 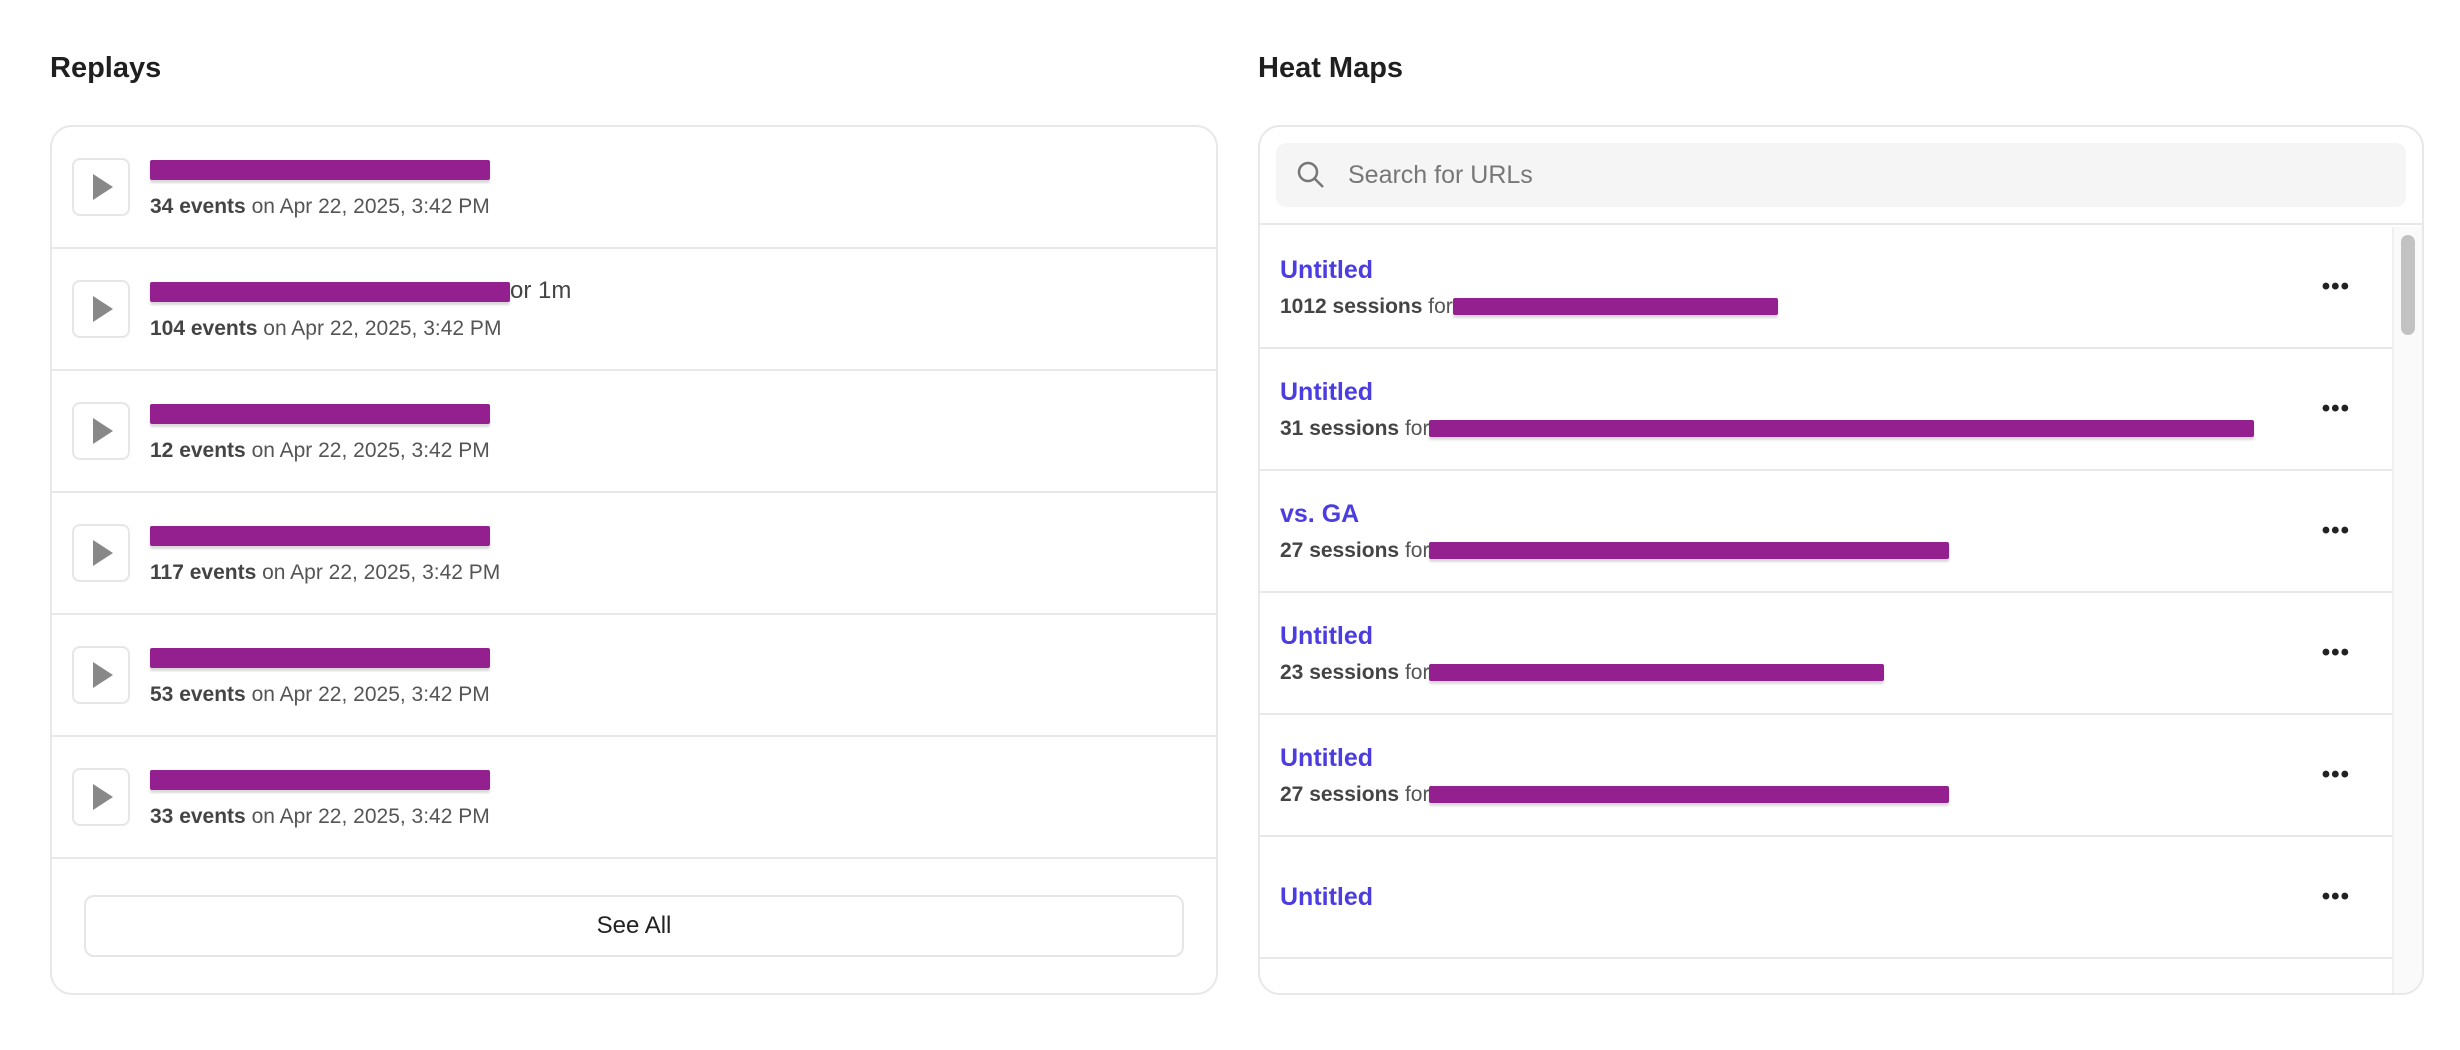 What do you see at coordinates (1331, 68) in the screenshot?
I see `heatmaps-title: Heat Maps` at bounding box center [1331, 68].